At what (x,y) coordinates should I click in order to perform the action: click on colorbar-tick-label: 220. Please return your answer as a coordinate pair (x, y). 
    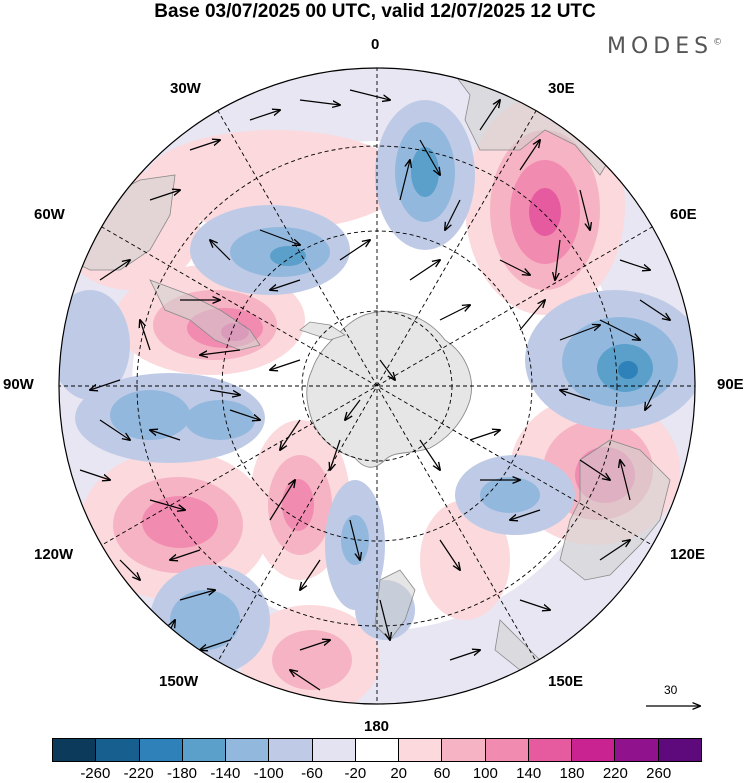
    Looking at the image, I should click on (615, 773).